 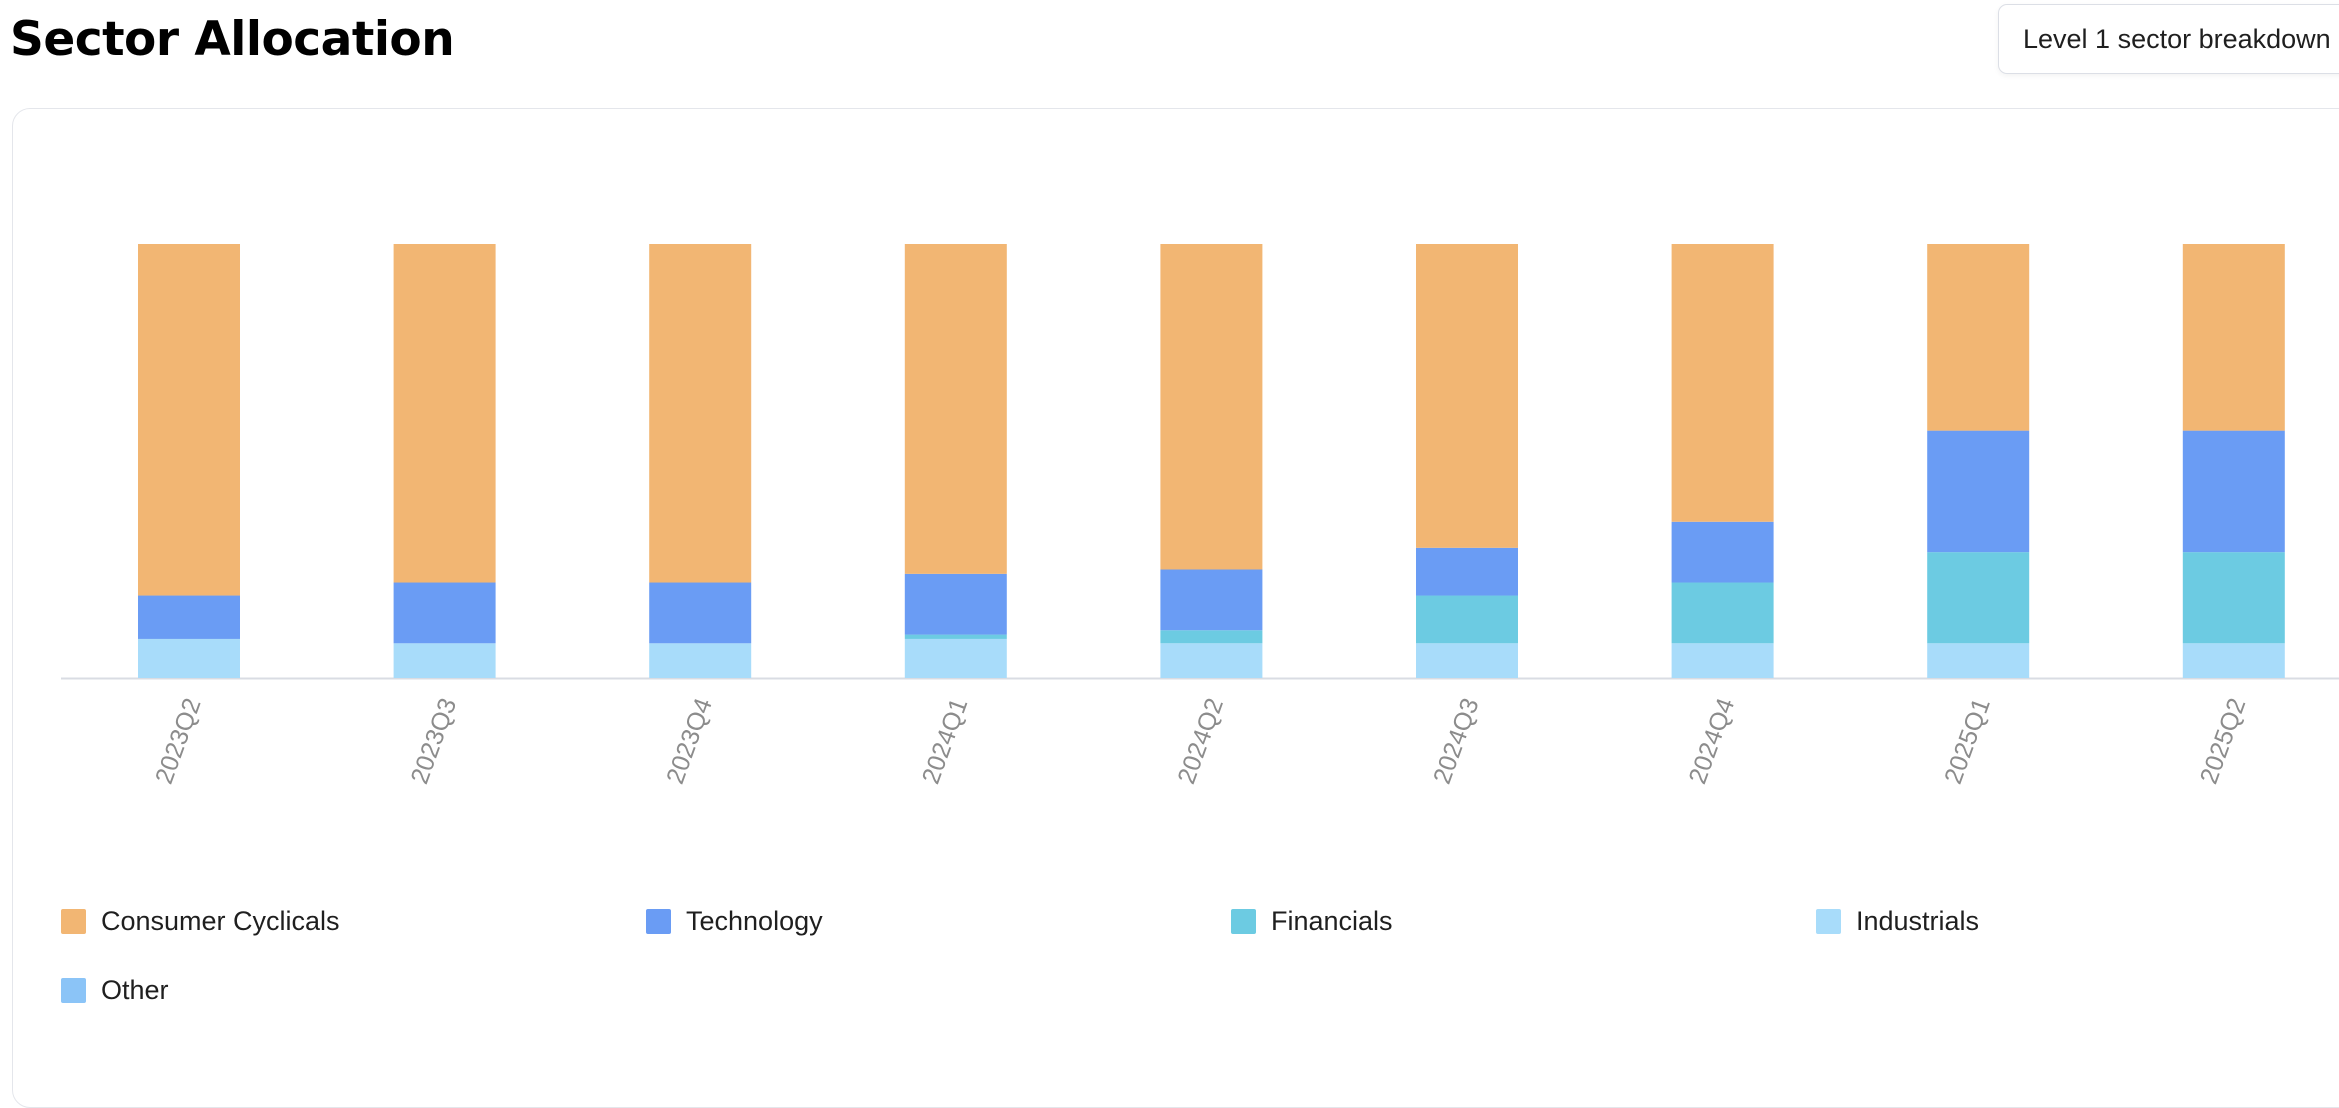 I want to click on x-tick-label: 2024Q3, so click(x=1456, y=740).